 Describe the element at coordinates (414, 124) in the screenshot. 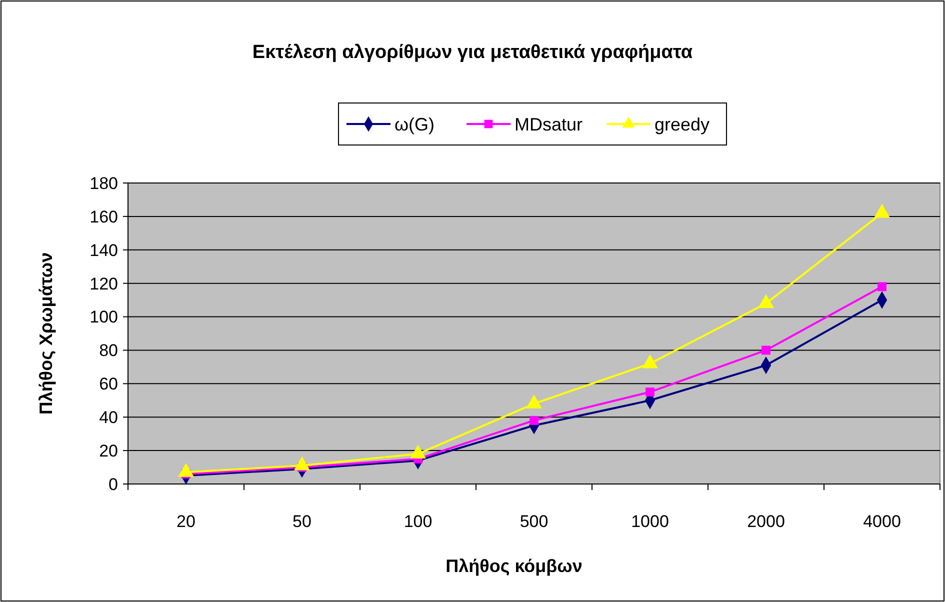

I see `legend-label: ω(G)` at that location.